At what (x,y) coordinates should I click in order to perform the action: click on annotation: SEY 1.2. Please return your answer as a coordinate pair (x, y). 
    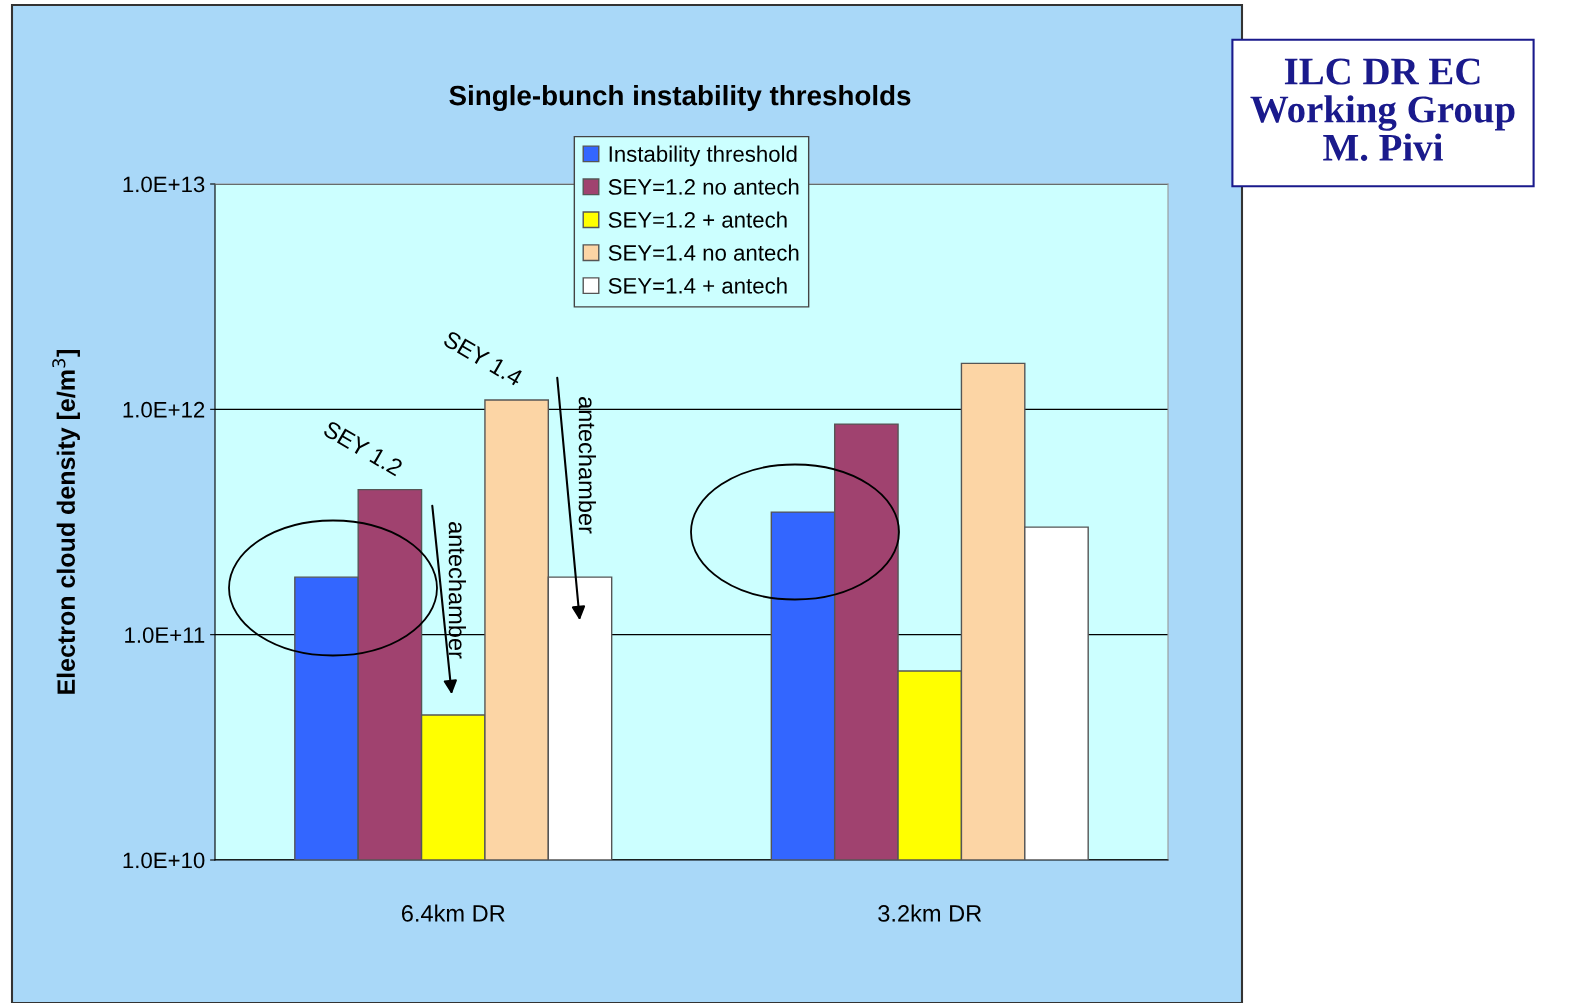
    Looking at the image, I should click on (363, 448).